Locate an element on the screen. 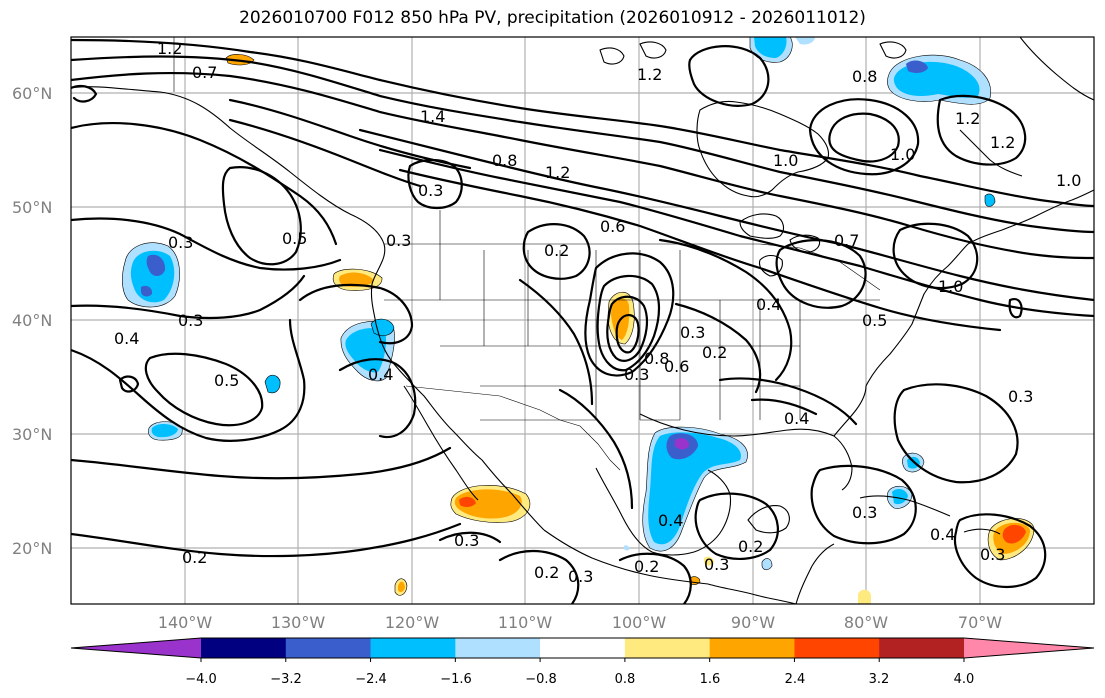  colorbar-tick-label: −2.4 is located at coordinates (371, 679).